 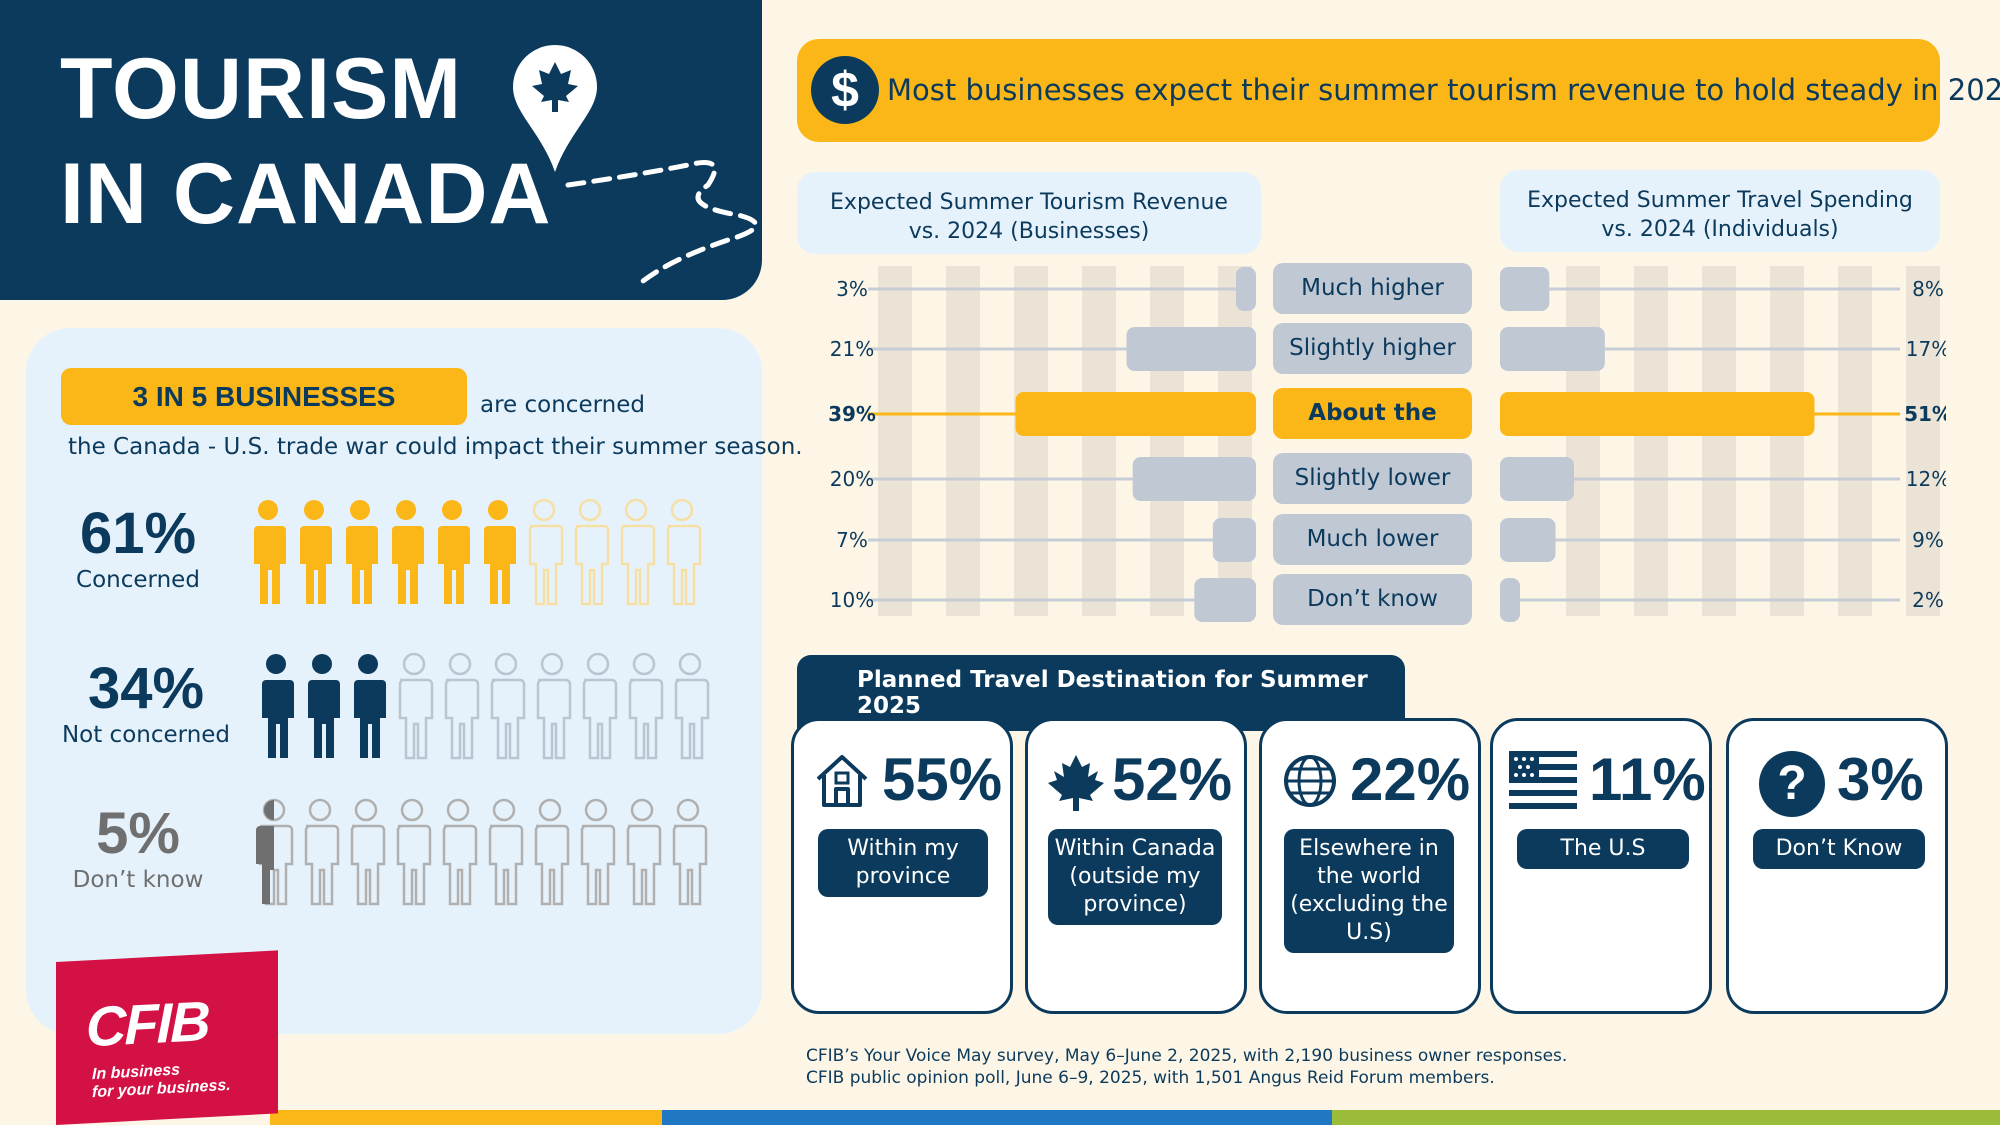 What do you see at coordinates (636, 166) in the screenshot?
I see `map-pin-route-icon` at bounding box center [636, 166].